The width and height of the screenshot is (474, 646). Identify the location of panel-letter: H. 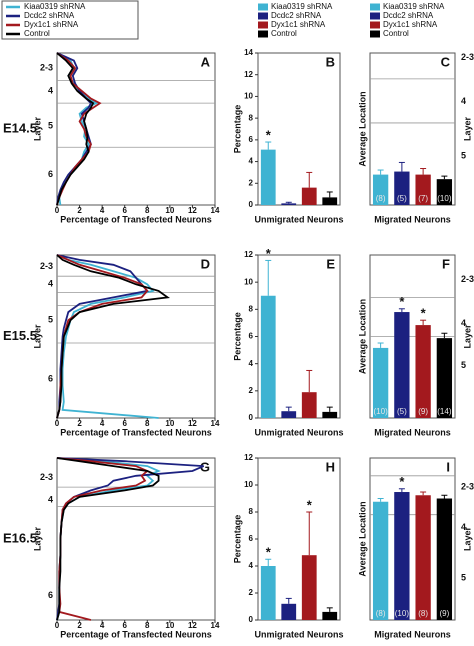
(330, 466).